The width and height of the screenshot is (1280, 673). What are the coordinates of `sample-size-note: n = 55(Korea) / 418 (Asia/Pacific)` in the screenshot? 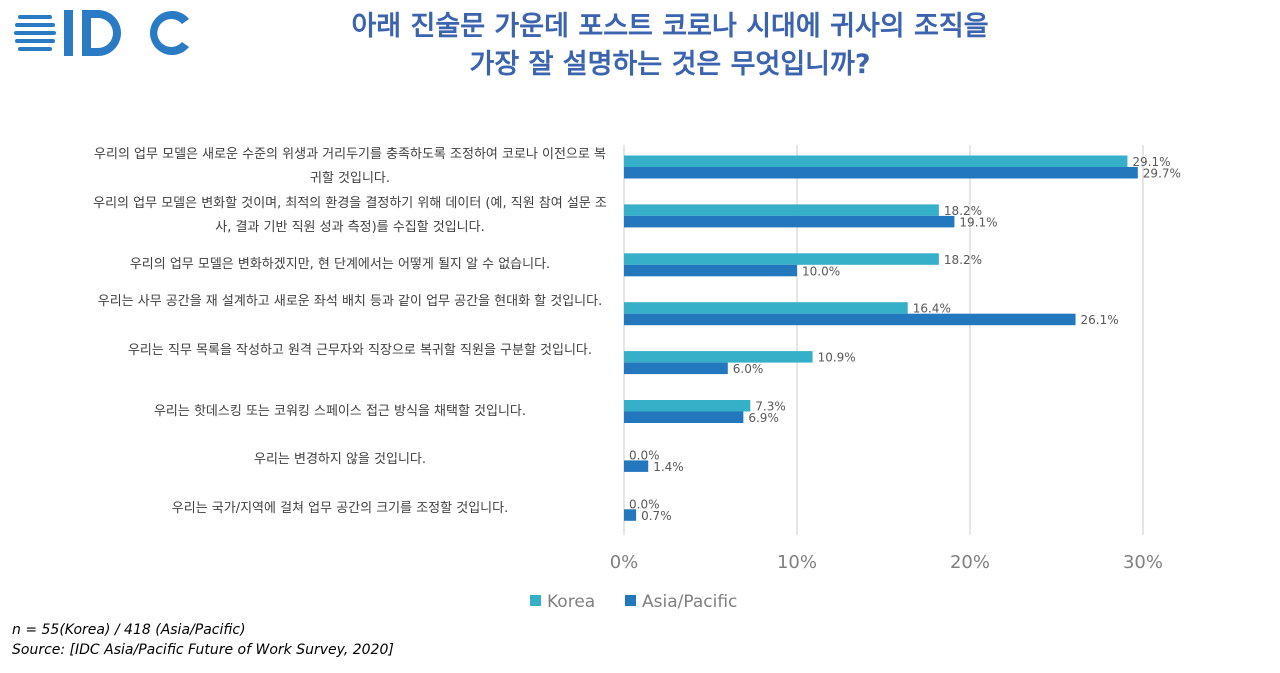 It's located at (129, 630).